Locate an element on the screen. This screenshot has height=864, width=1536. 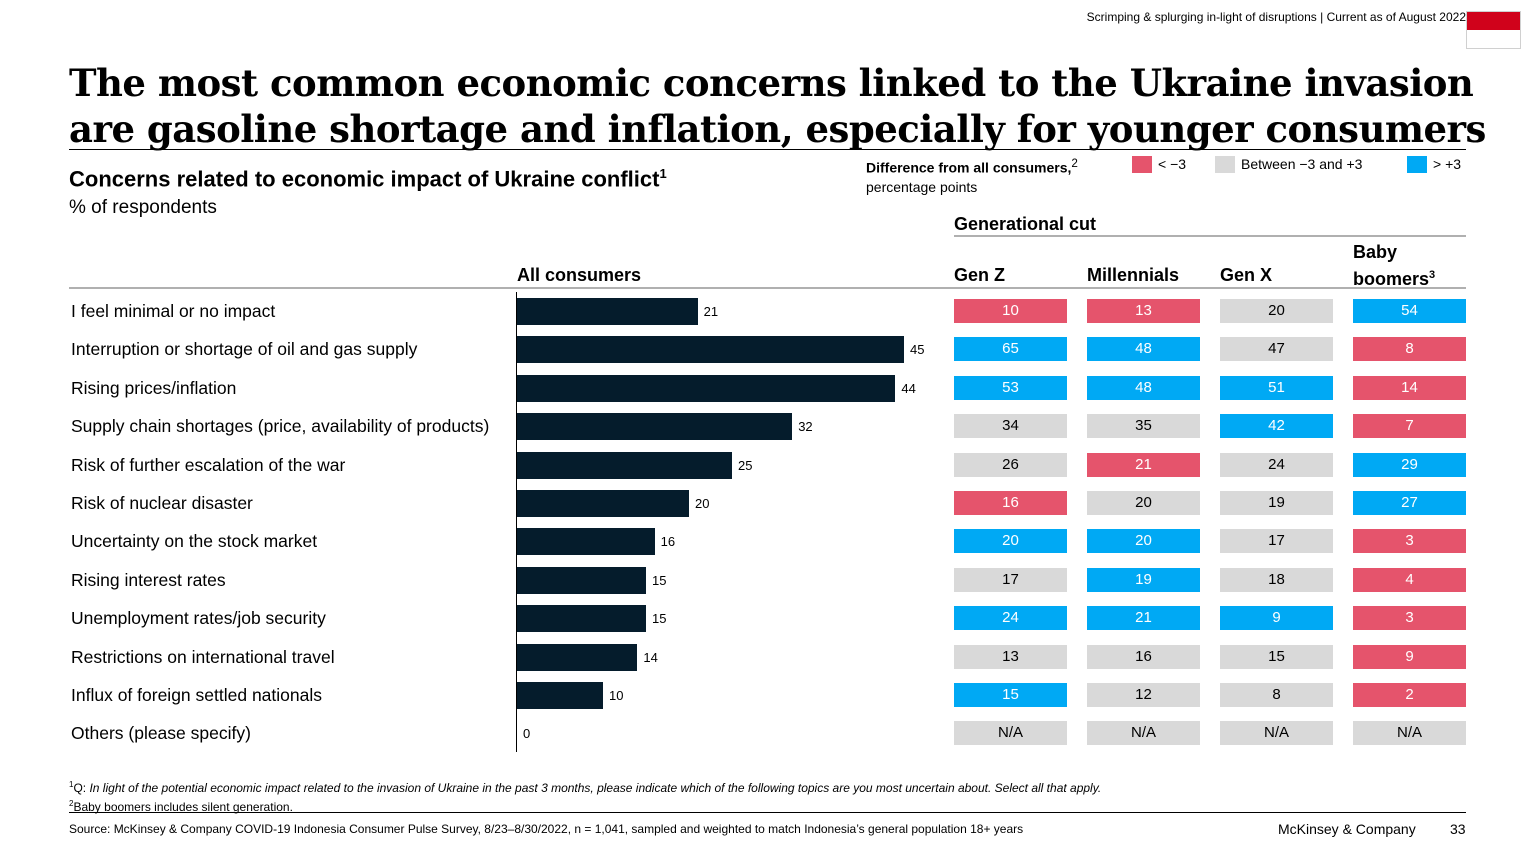
indonesia-flag-icon is located at coordinates (1493, 30).